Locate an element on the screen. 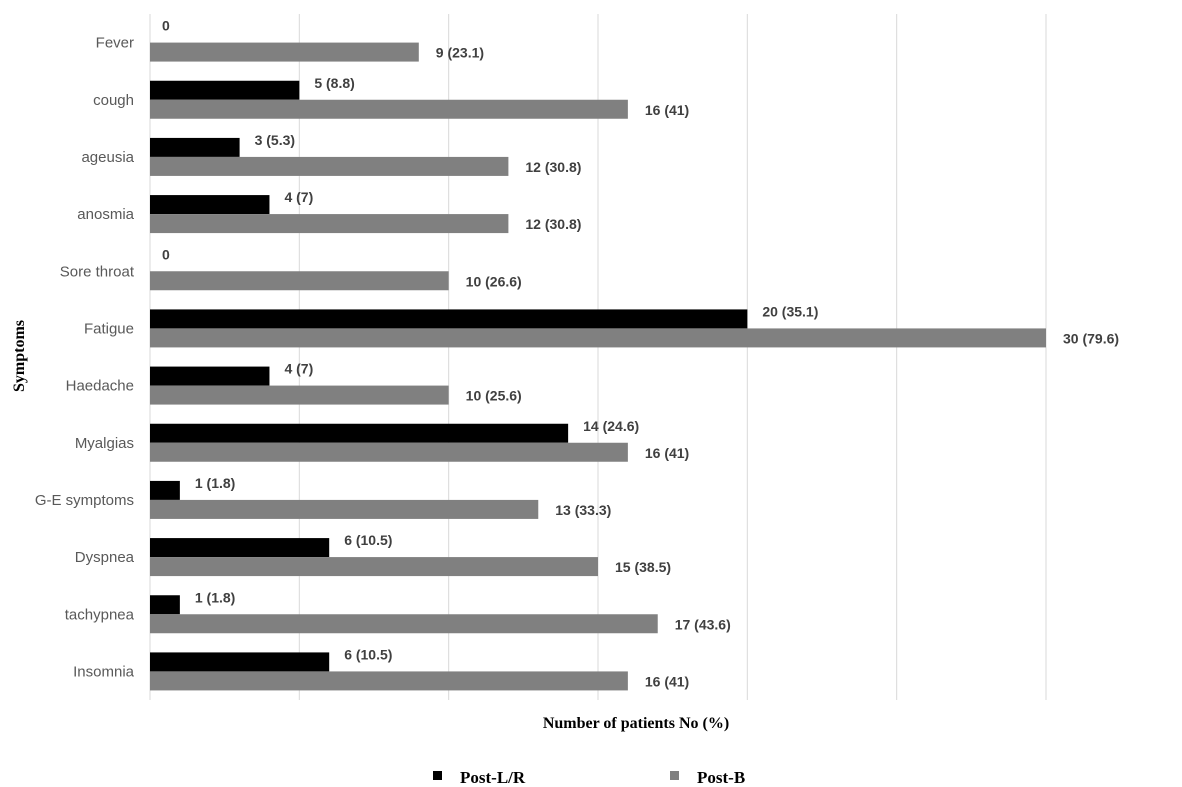 The width and height of the screenshot is (1182, 787). category-label: ageusia is located at coordinates (107, 157).